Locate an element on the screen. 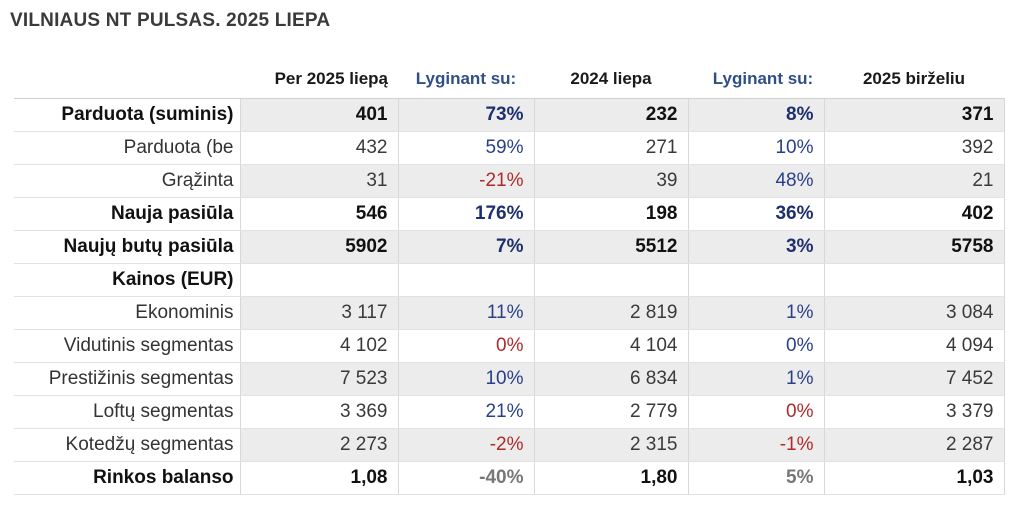  header-compare-month: Lyginant su: is located at coordinates (756, 79).